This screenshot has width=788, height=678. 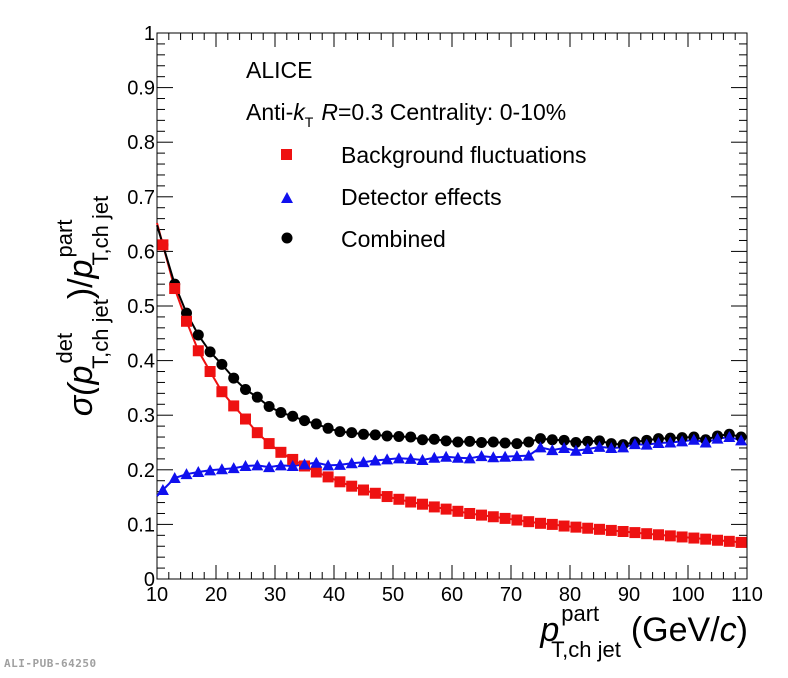 I want to click on x-tick-label: 60, so click(x=452, y=595).